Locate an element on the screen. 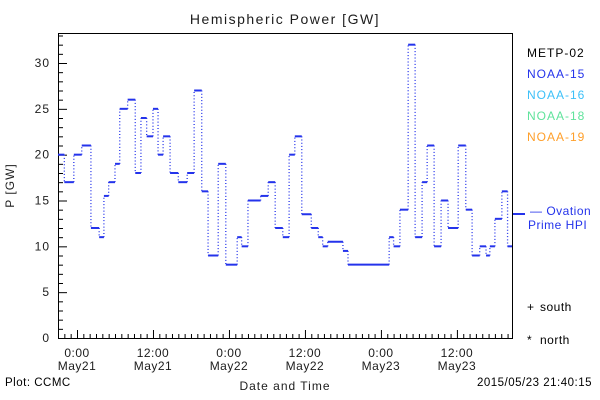 The image size is (600, 400). south-marker-legend: + south is located at coordinates (549, 307).